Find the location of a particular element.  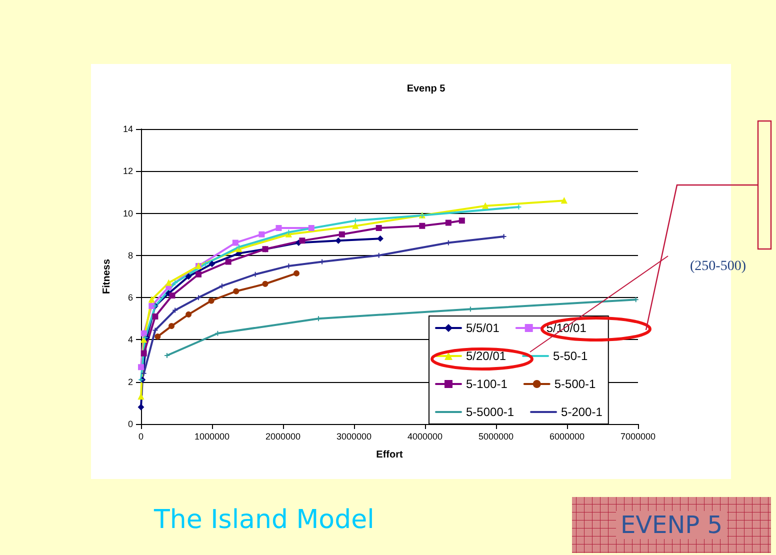

x-tick-label: 4000000 is located at coordinates (425, 437).